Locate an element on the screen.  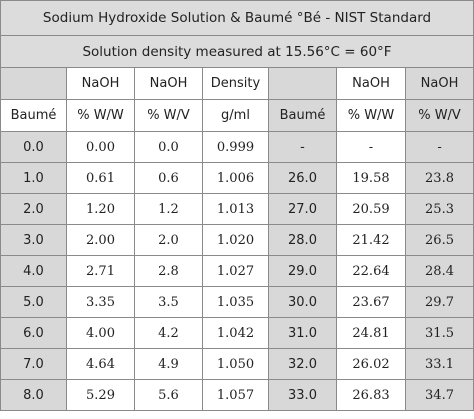
table-cell: 29.0 is located at coordinates (302, 271).